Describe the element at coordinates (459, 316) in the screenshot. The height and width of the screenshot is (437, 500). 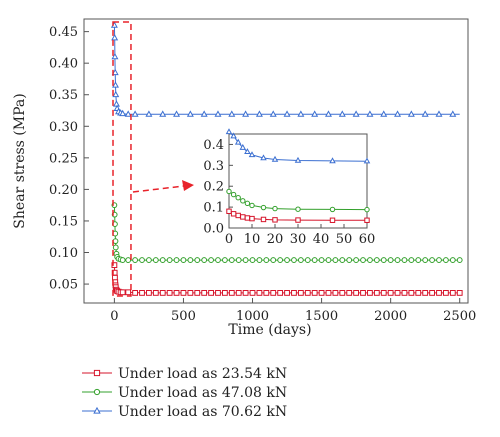
I see `x-tick-label: 2500` at that location.